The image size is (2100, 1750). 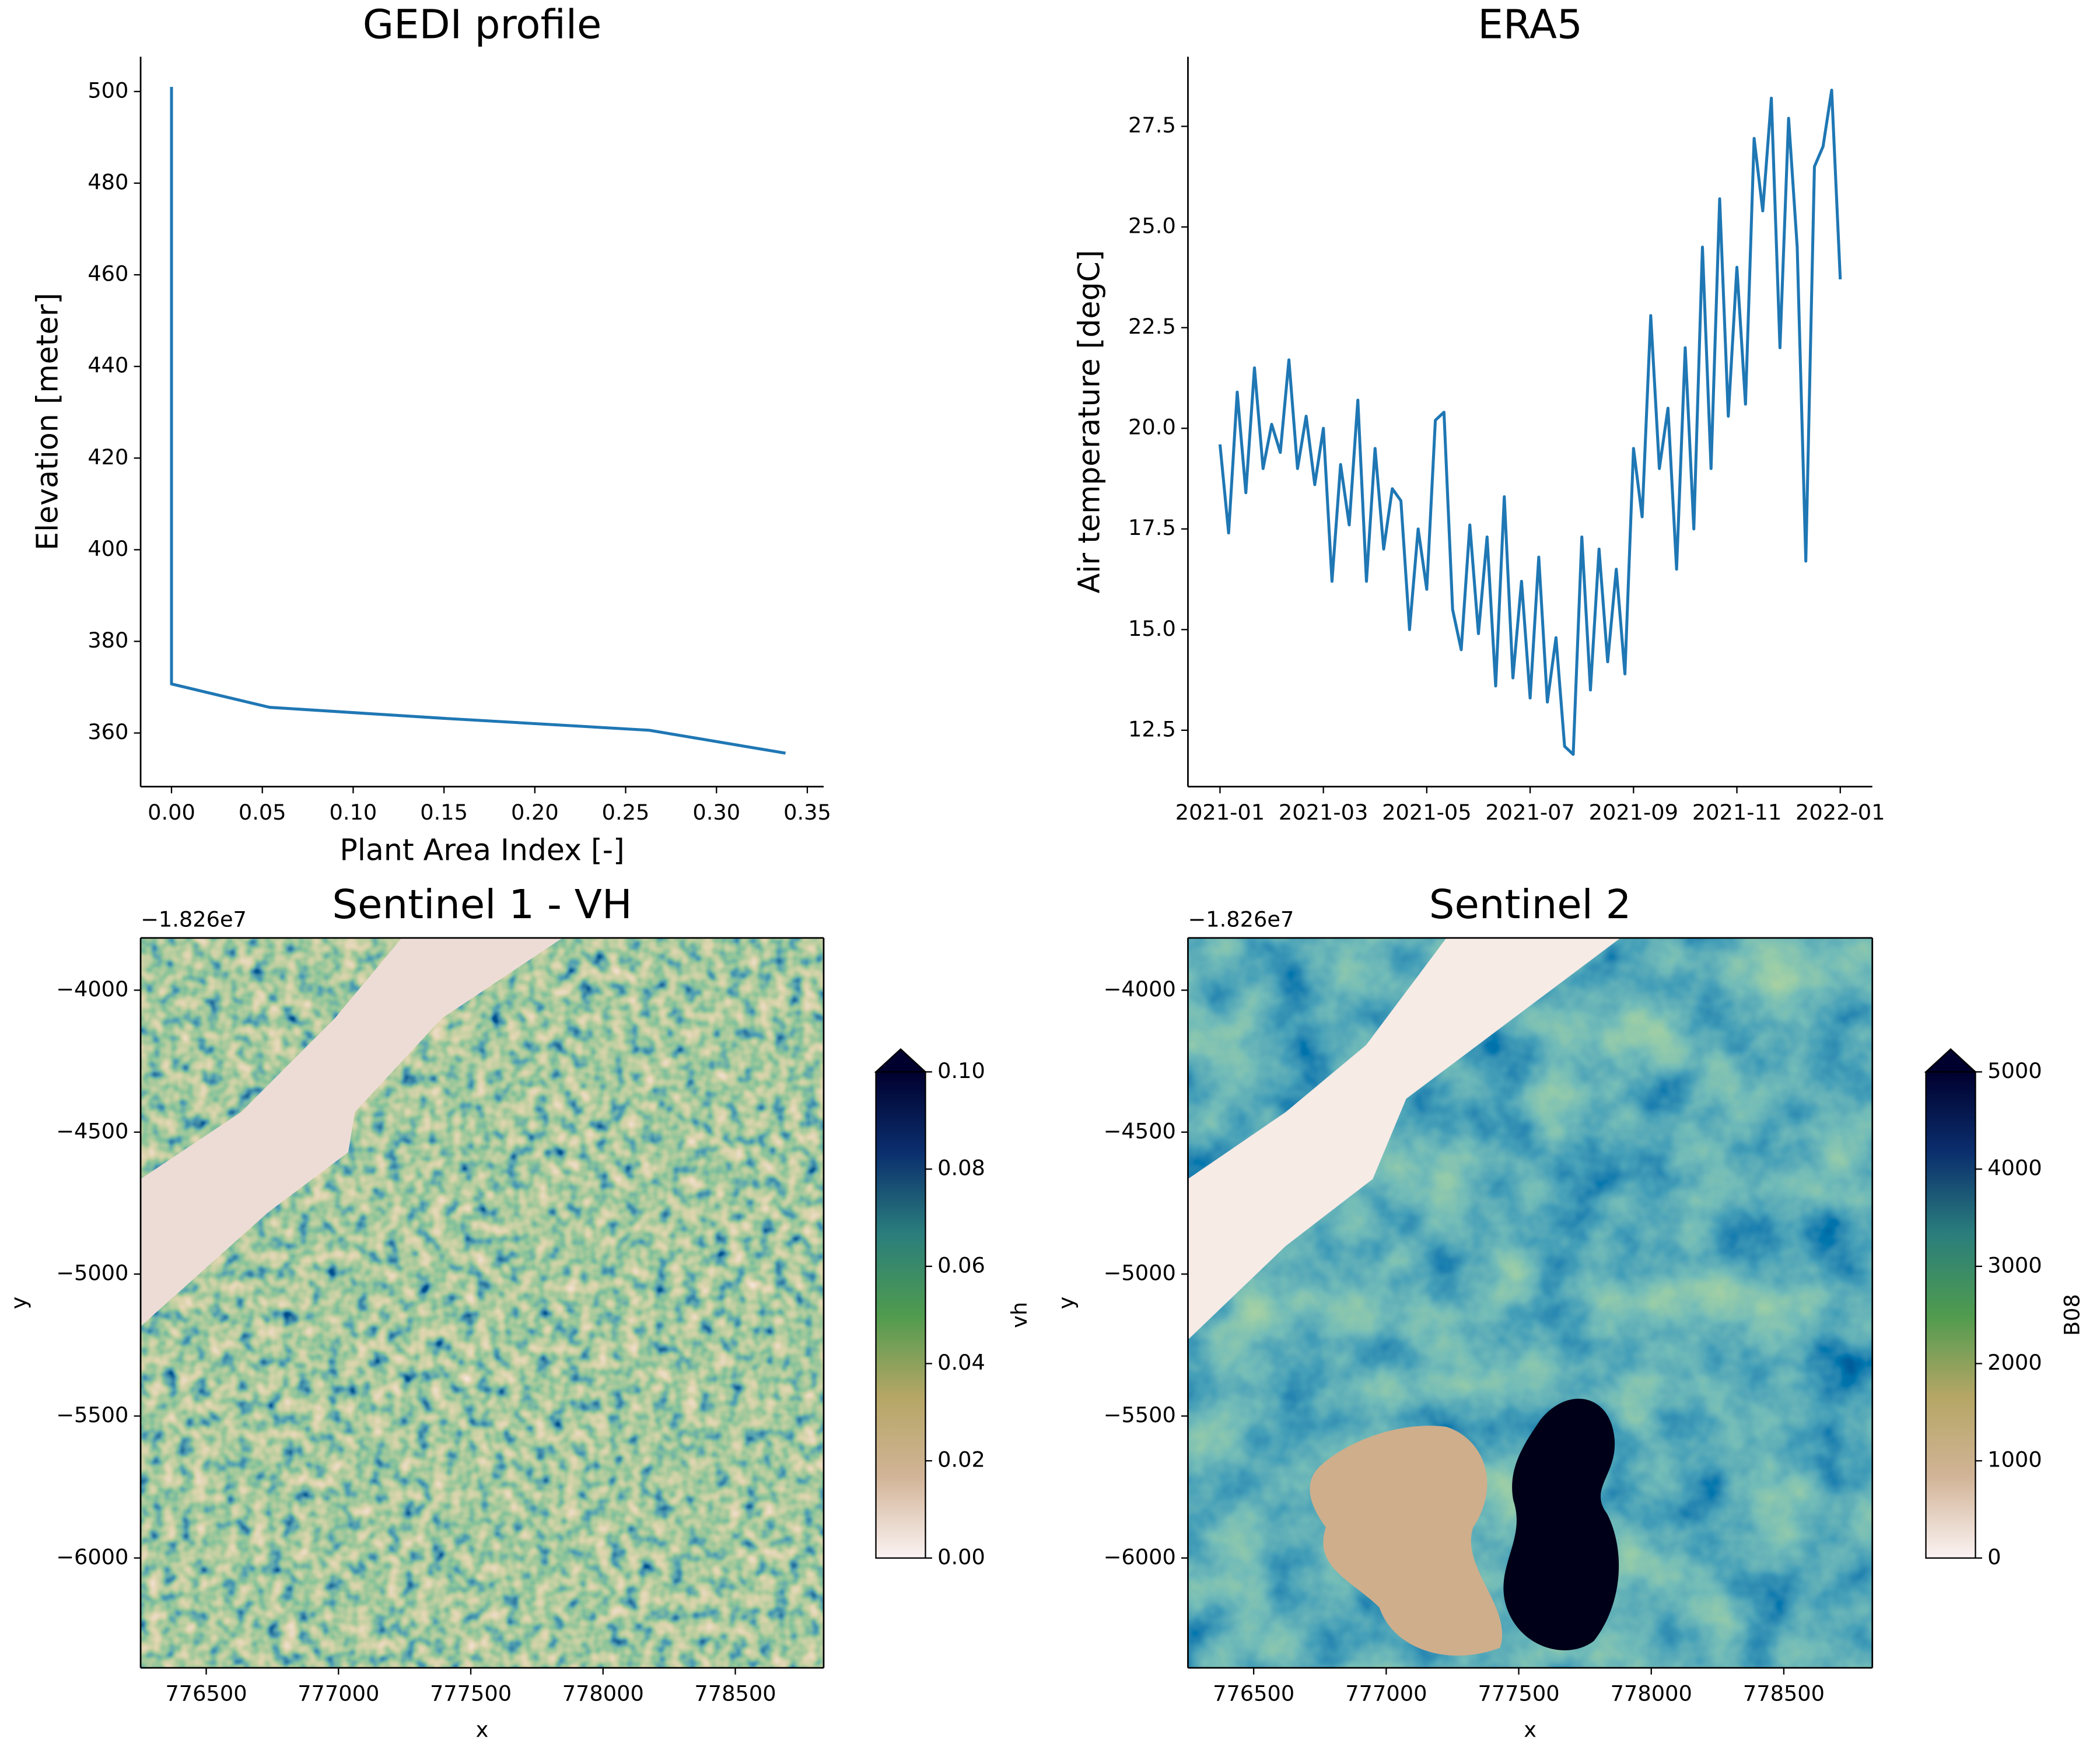 What do you see at coordinates (2014, 1070) in the screenshot?
I see `colorbar-tick-label: 5000` at bounding box center [2014, 1070].